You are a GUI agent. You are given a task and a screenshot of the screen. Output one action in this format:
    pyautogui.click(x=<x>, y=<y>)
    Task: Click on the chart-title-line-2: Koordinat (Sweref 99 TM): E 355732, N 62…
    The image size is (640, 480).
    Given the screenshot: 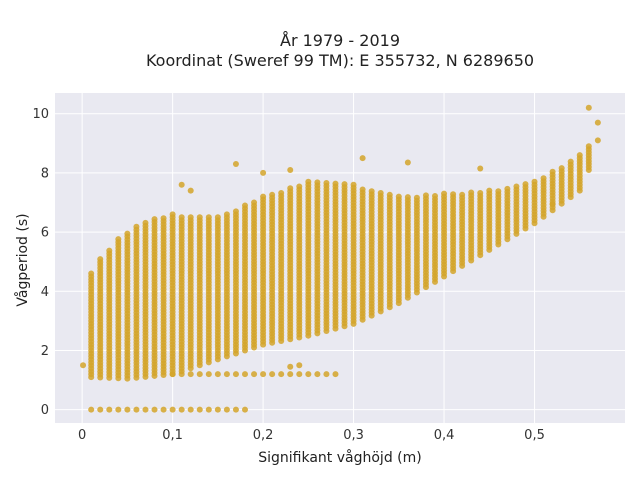 What is the action you would take?
    pyautogui.click(x=340, y=60)
    